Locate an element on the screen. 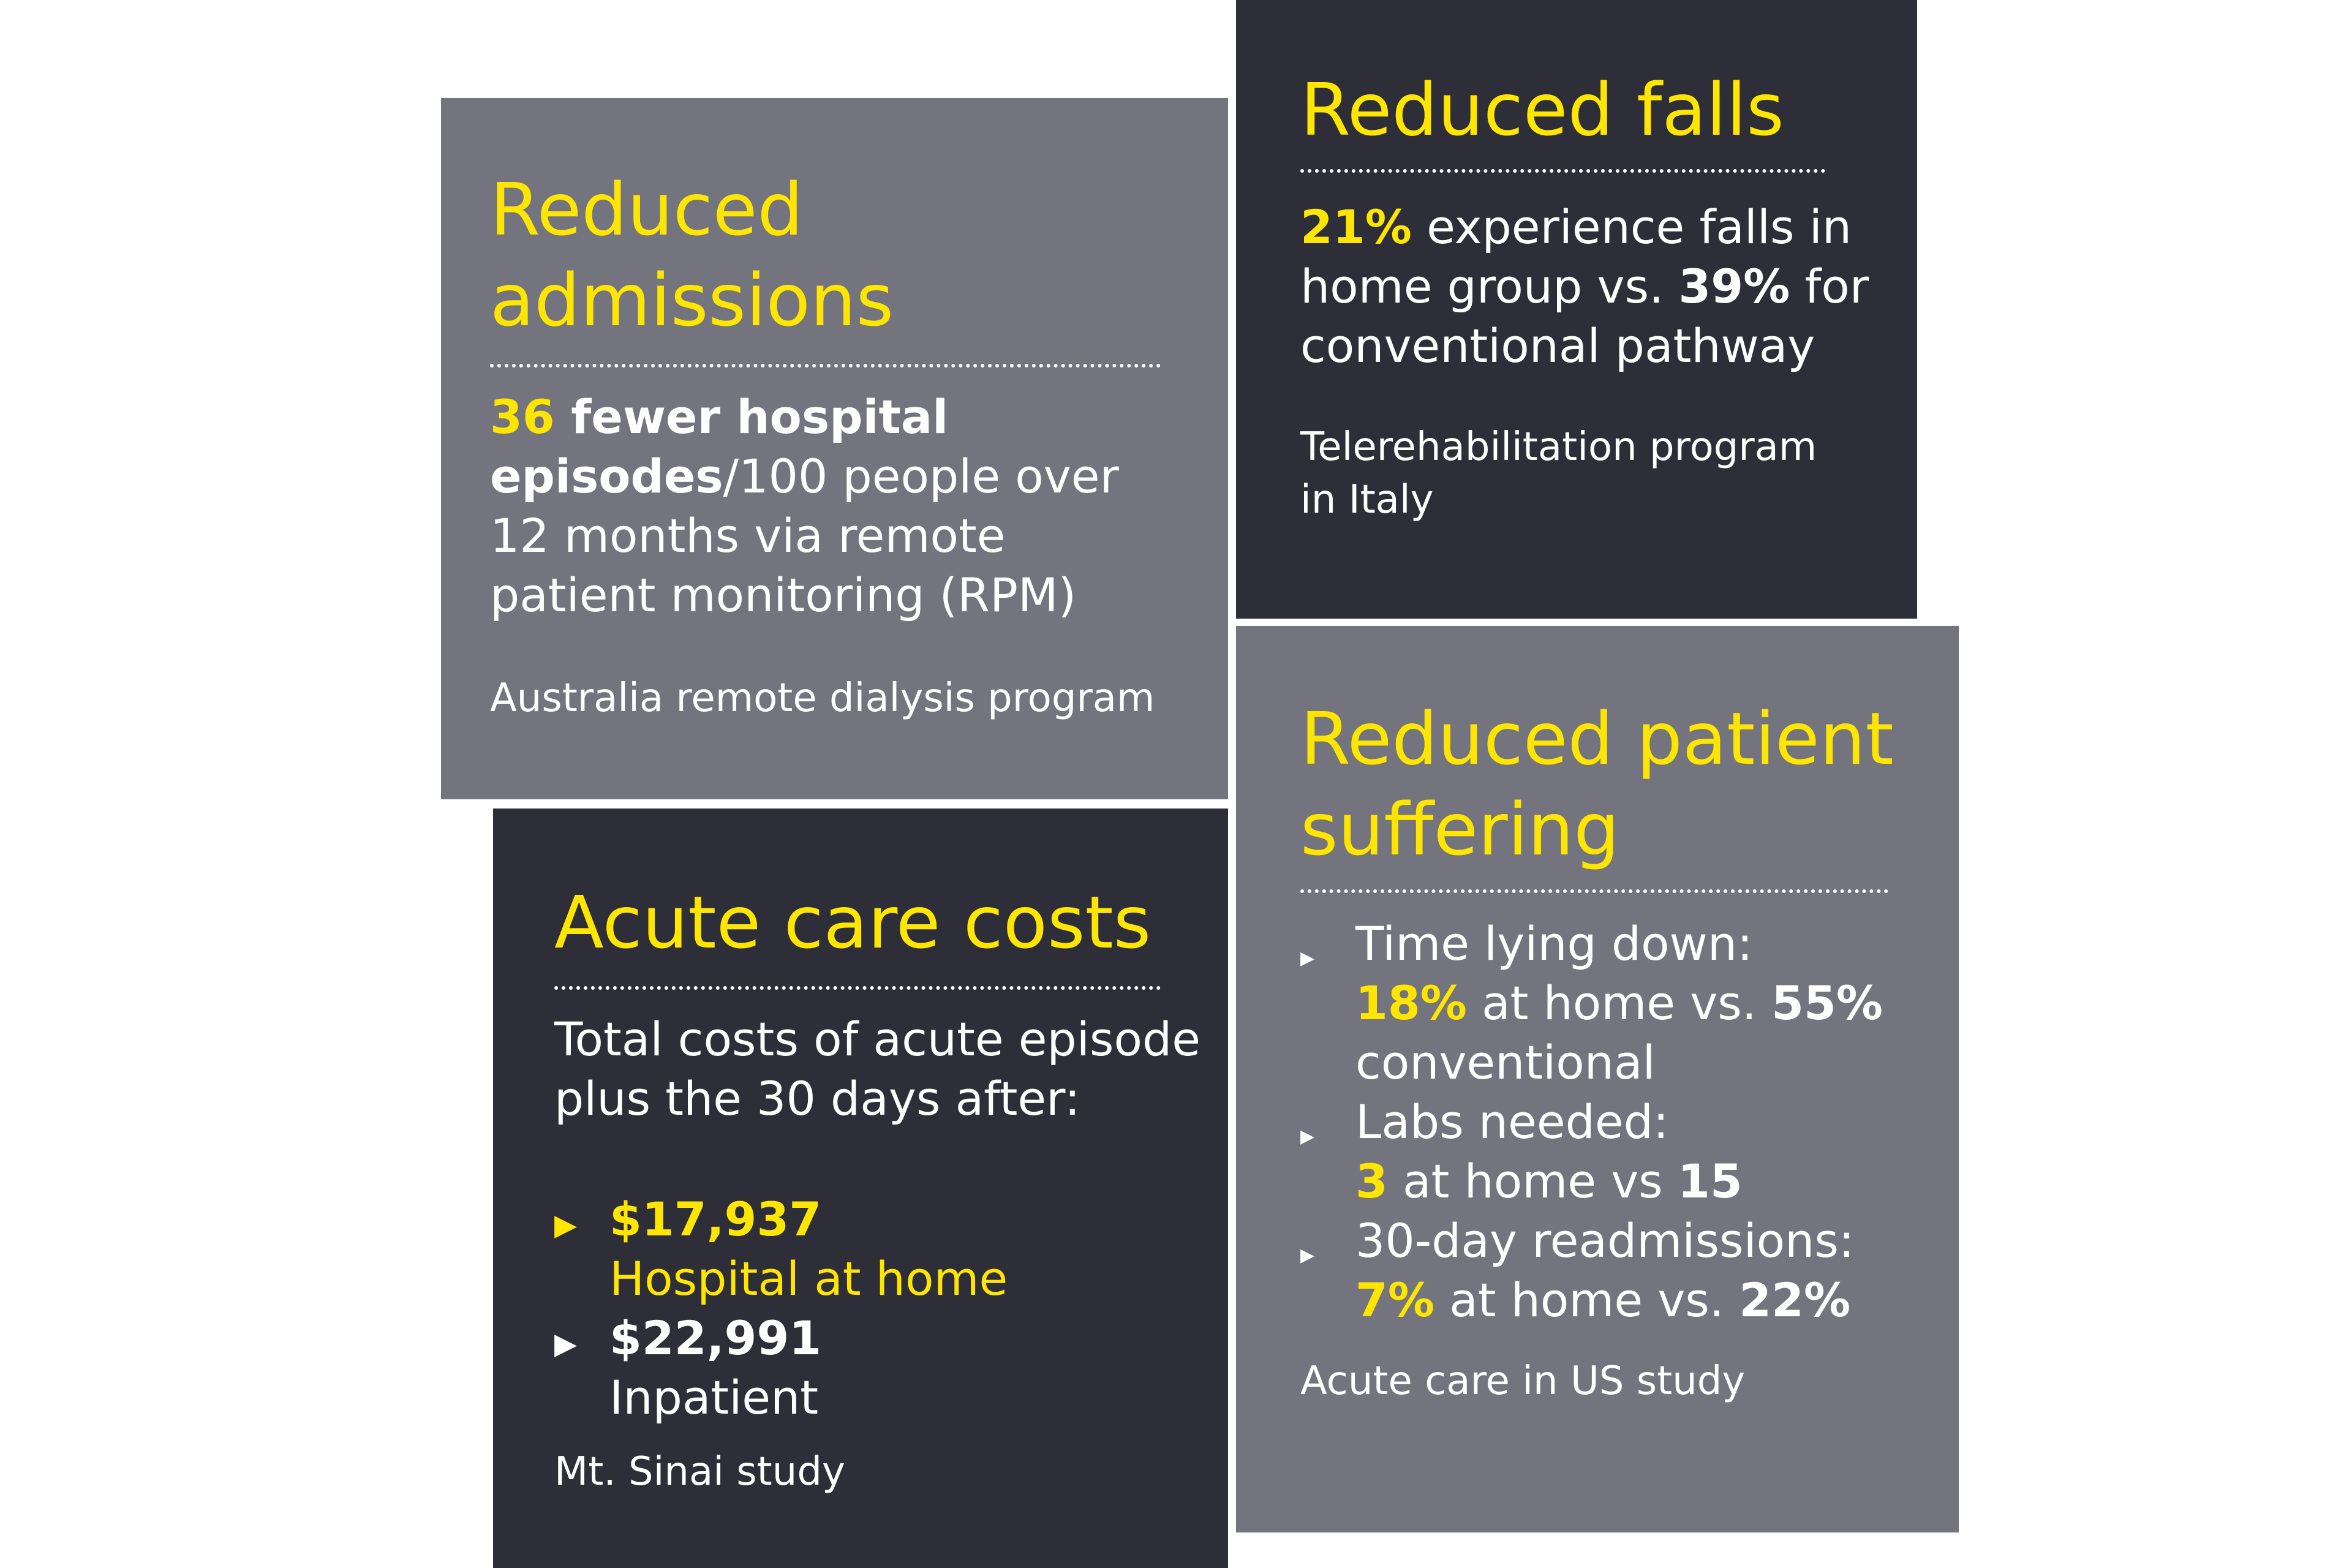 Image resolution: width=2352 pixels, height=1568 pixels. suffering-divider is located at coordinates (1594, 891).